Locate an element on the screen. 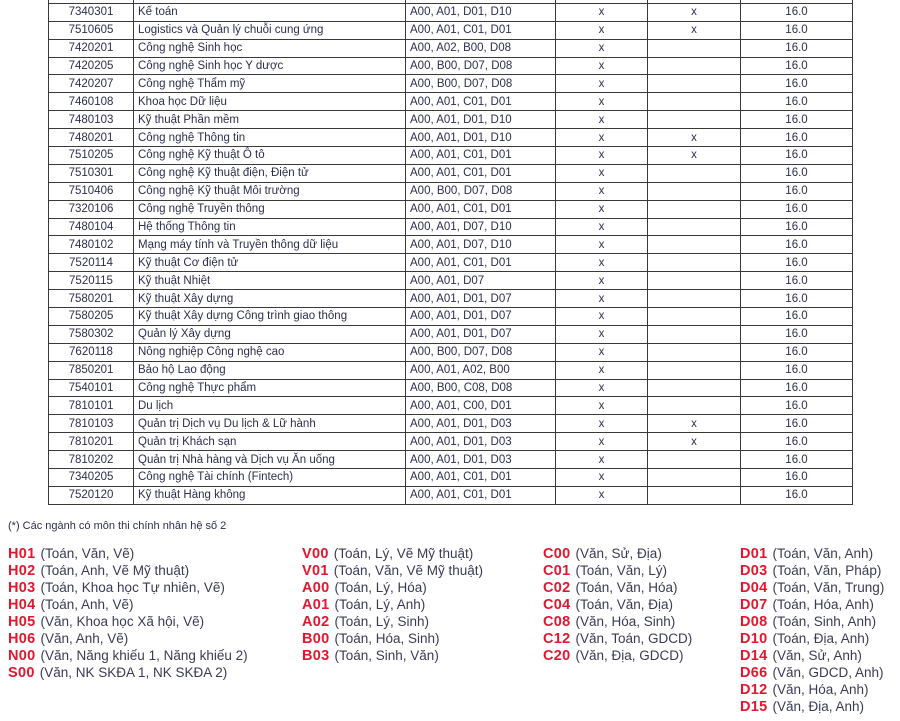 The width and height of the screenshot is (900, 721). combination-subjects: (Toán, Lý, Hóa) is located at coordinates (380, 587).